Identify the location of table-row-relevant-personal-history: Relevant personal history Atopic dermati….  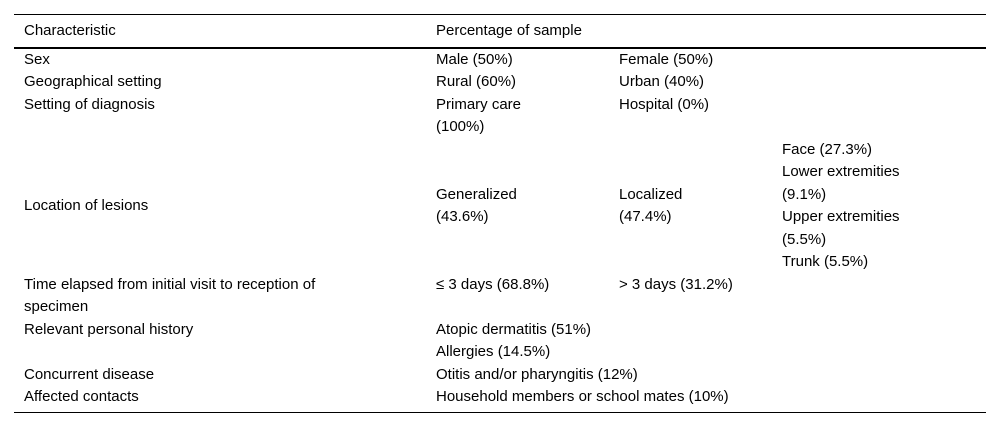
(500, 341).